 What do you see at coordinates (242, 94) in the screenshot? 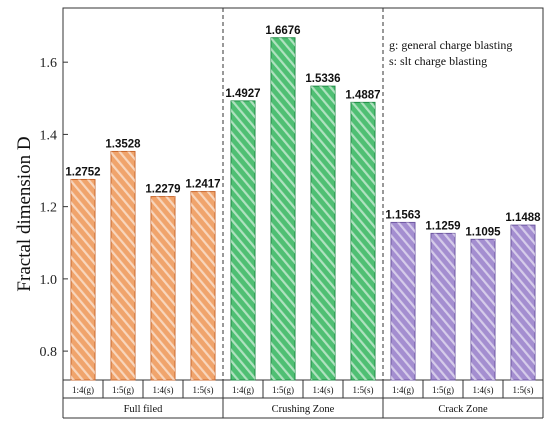
I see `value-label: 1.4927` at bounding box center [242, 94].